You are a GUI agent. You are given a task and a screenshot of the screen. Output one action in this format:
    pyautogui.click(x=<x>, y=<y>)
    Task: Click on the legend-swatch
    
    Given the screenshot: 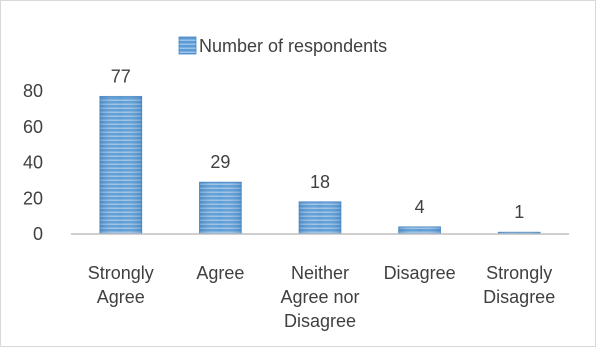 What is the action you would take?
    pyautogui.click(x=187, y=45)
    